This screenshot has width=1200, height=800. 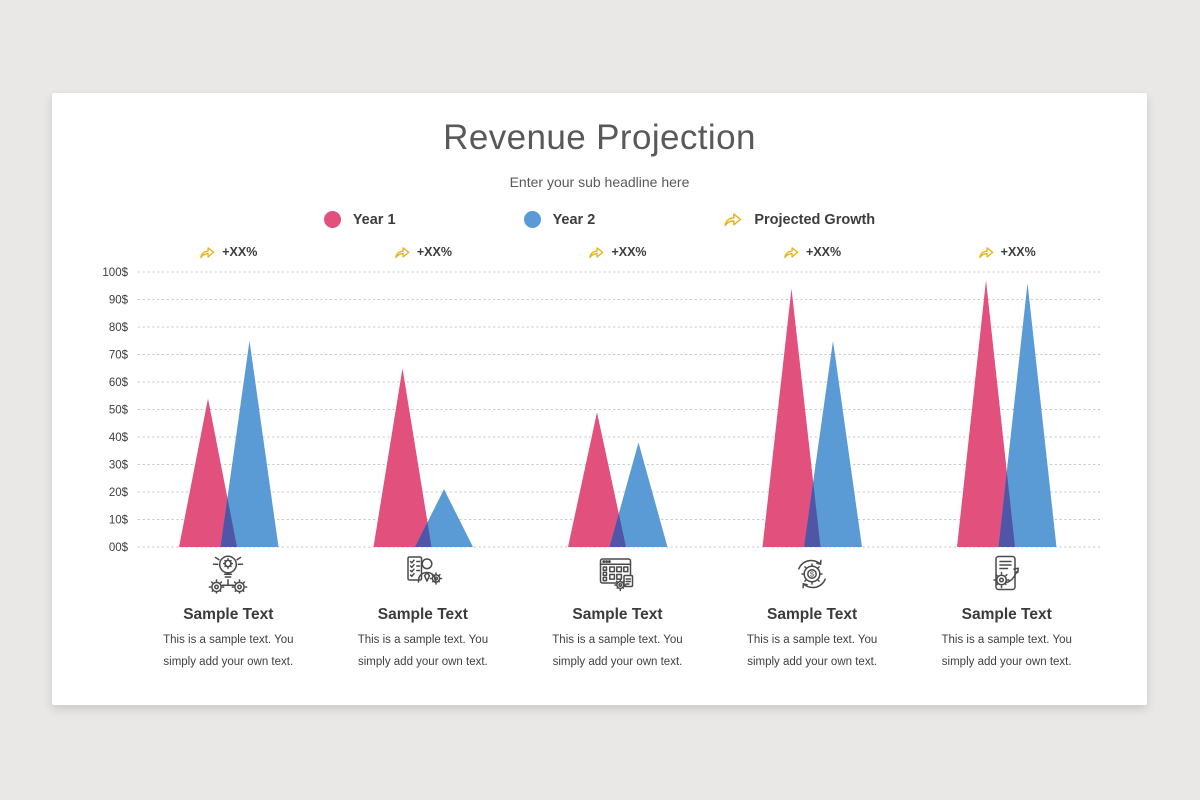 I want to click on money-cycle-gear-icon: $, so click(x=812, y=574).